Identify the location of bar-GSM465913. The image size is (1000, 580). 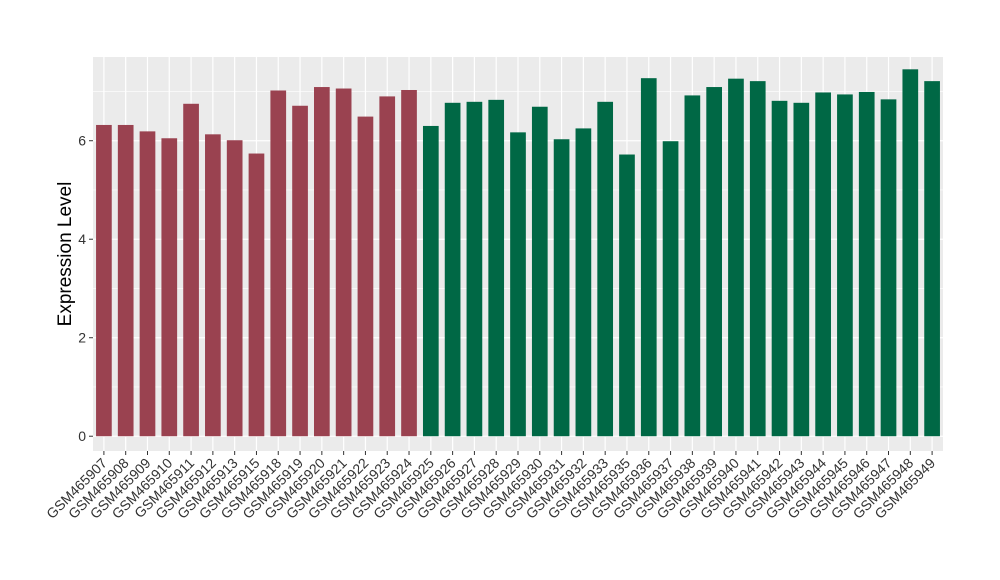
(234, 288).